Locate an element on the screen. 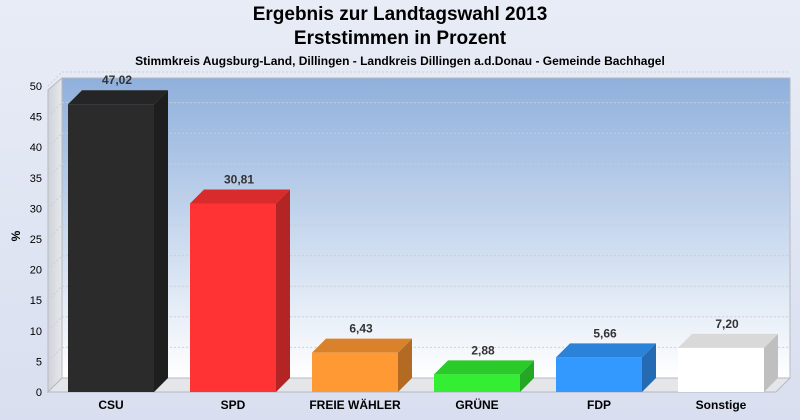 This screenshot has height=420, width=800. y-tick-label: 40 is located at coordinates (36, 148).